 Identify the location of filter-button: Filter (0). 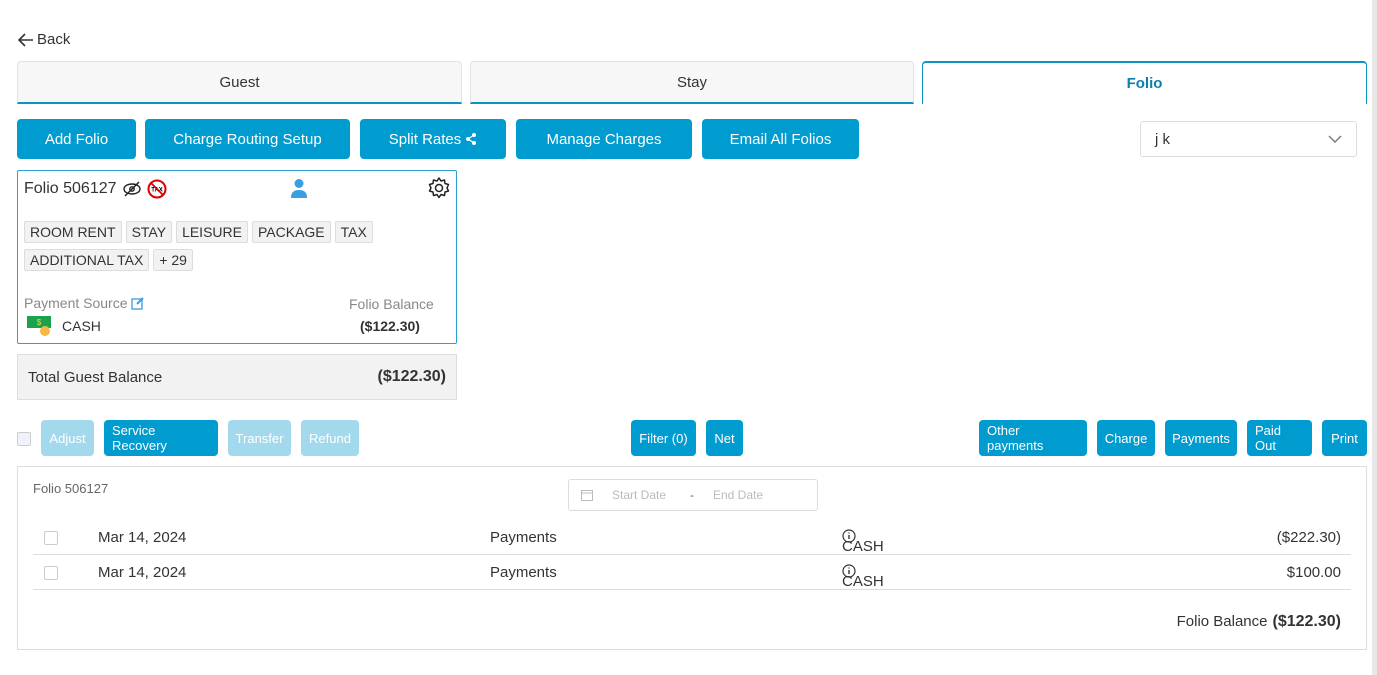
(663, 438).